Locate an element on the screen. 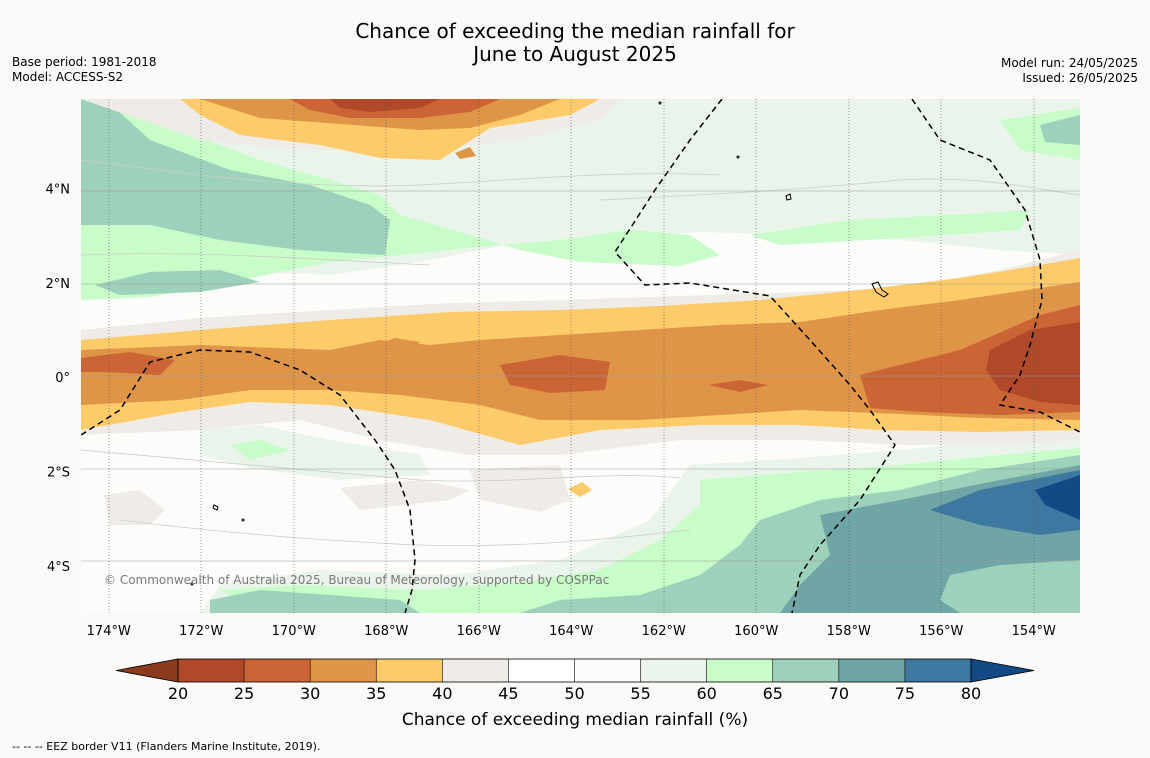 The image size is (1150, 758). base-period: Base period: 1981-2018 is located at coordinates (84, 62).